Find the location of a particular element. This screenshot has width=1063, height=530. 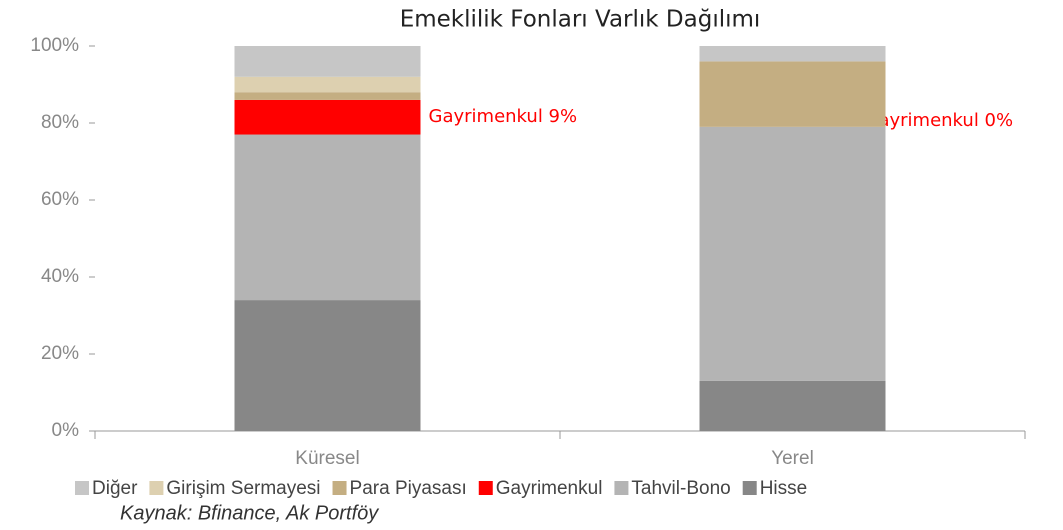

legend-label: Para Piyasası is located at coordinates (408, 488).